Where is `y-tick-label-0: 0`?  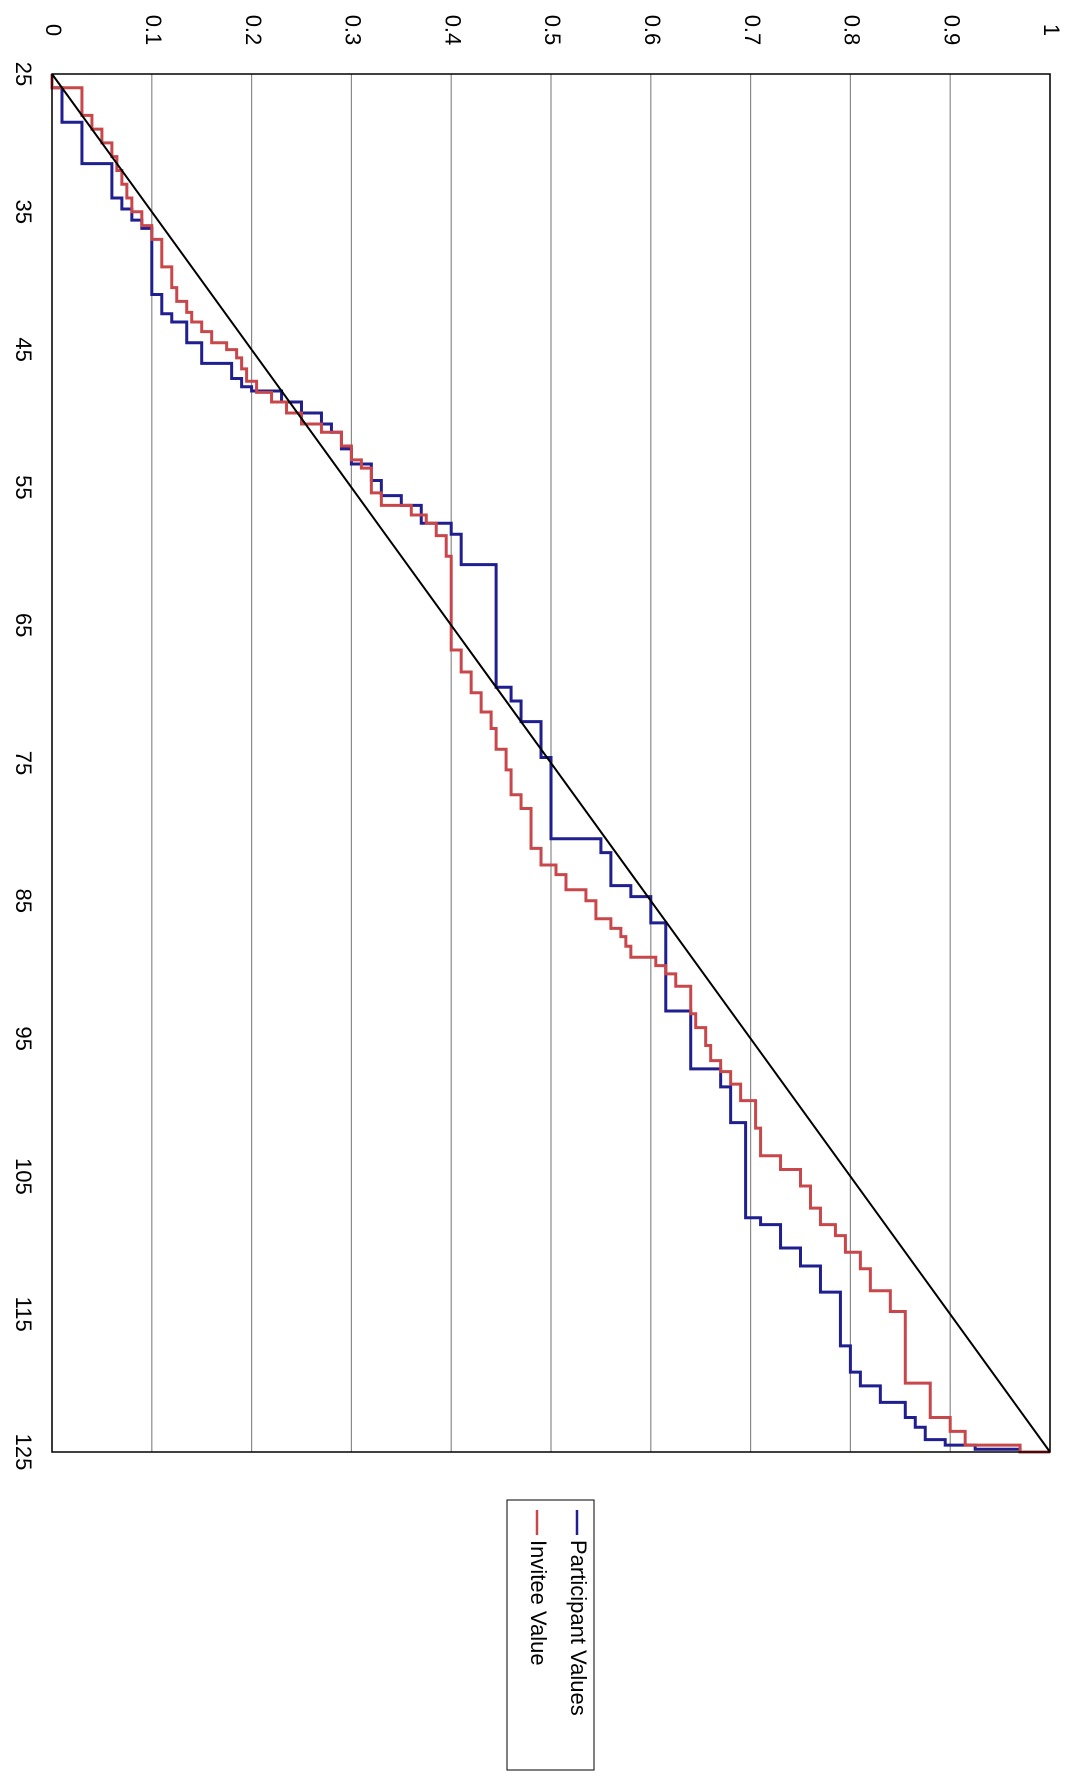 y-tick-label-0: 0 is located at coordinates (53, 30).